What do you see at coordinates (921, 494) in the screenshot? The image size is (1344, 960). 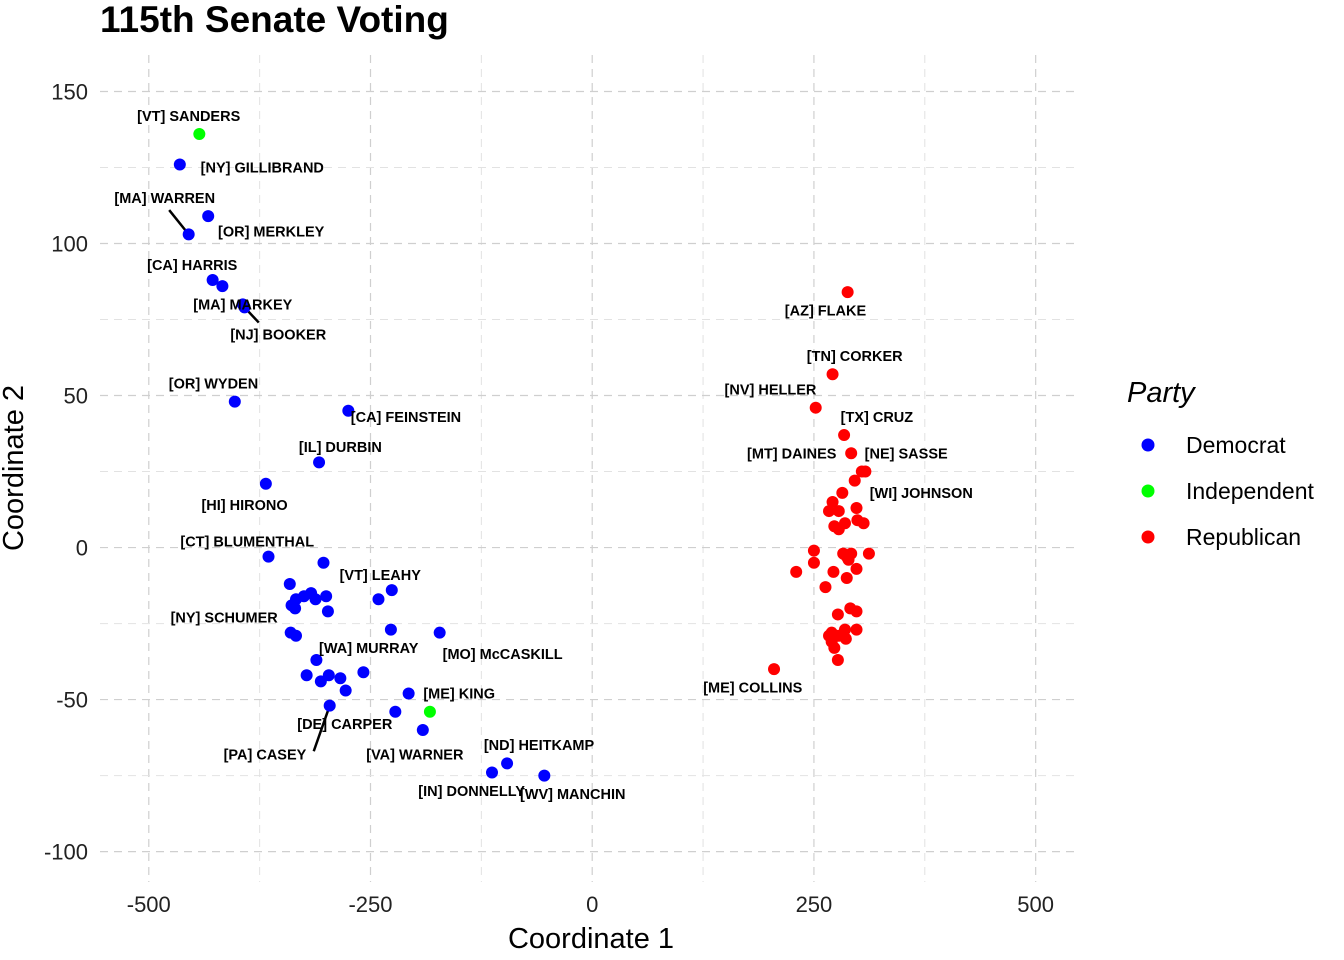 I see `point-label: [WI] JOHNSON` at bounding box center [921, 494].